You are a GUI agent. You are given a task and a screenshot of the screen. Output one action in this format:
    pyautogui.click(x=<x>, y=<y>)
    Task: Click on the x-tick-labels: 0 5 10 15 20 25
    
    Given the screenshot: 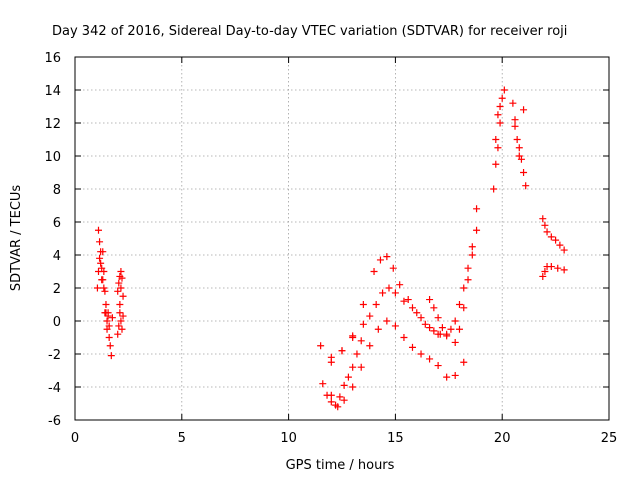 What is the action you would take?
    pyautogui.click(x=344, y=438)
    